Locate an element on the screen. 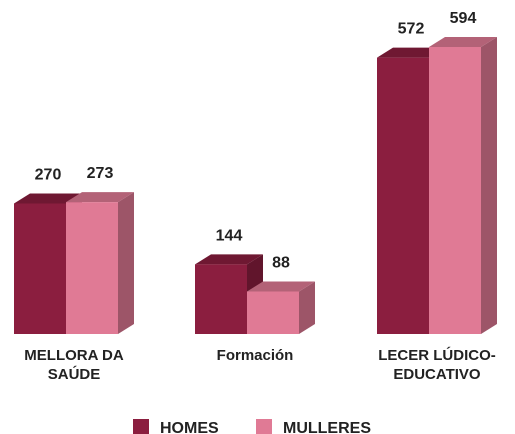 This screenshot has width=515, height=434. value-label: 273 is located at coordinates (100, 173).